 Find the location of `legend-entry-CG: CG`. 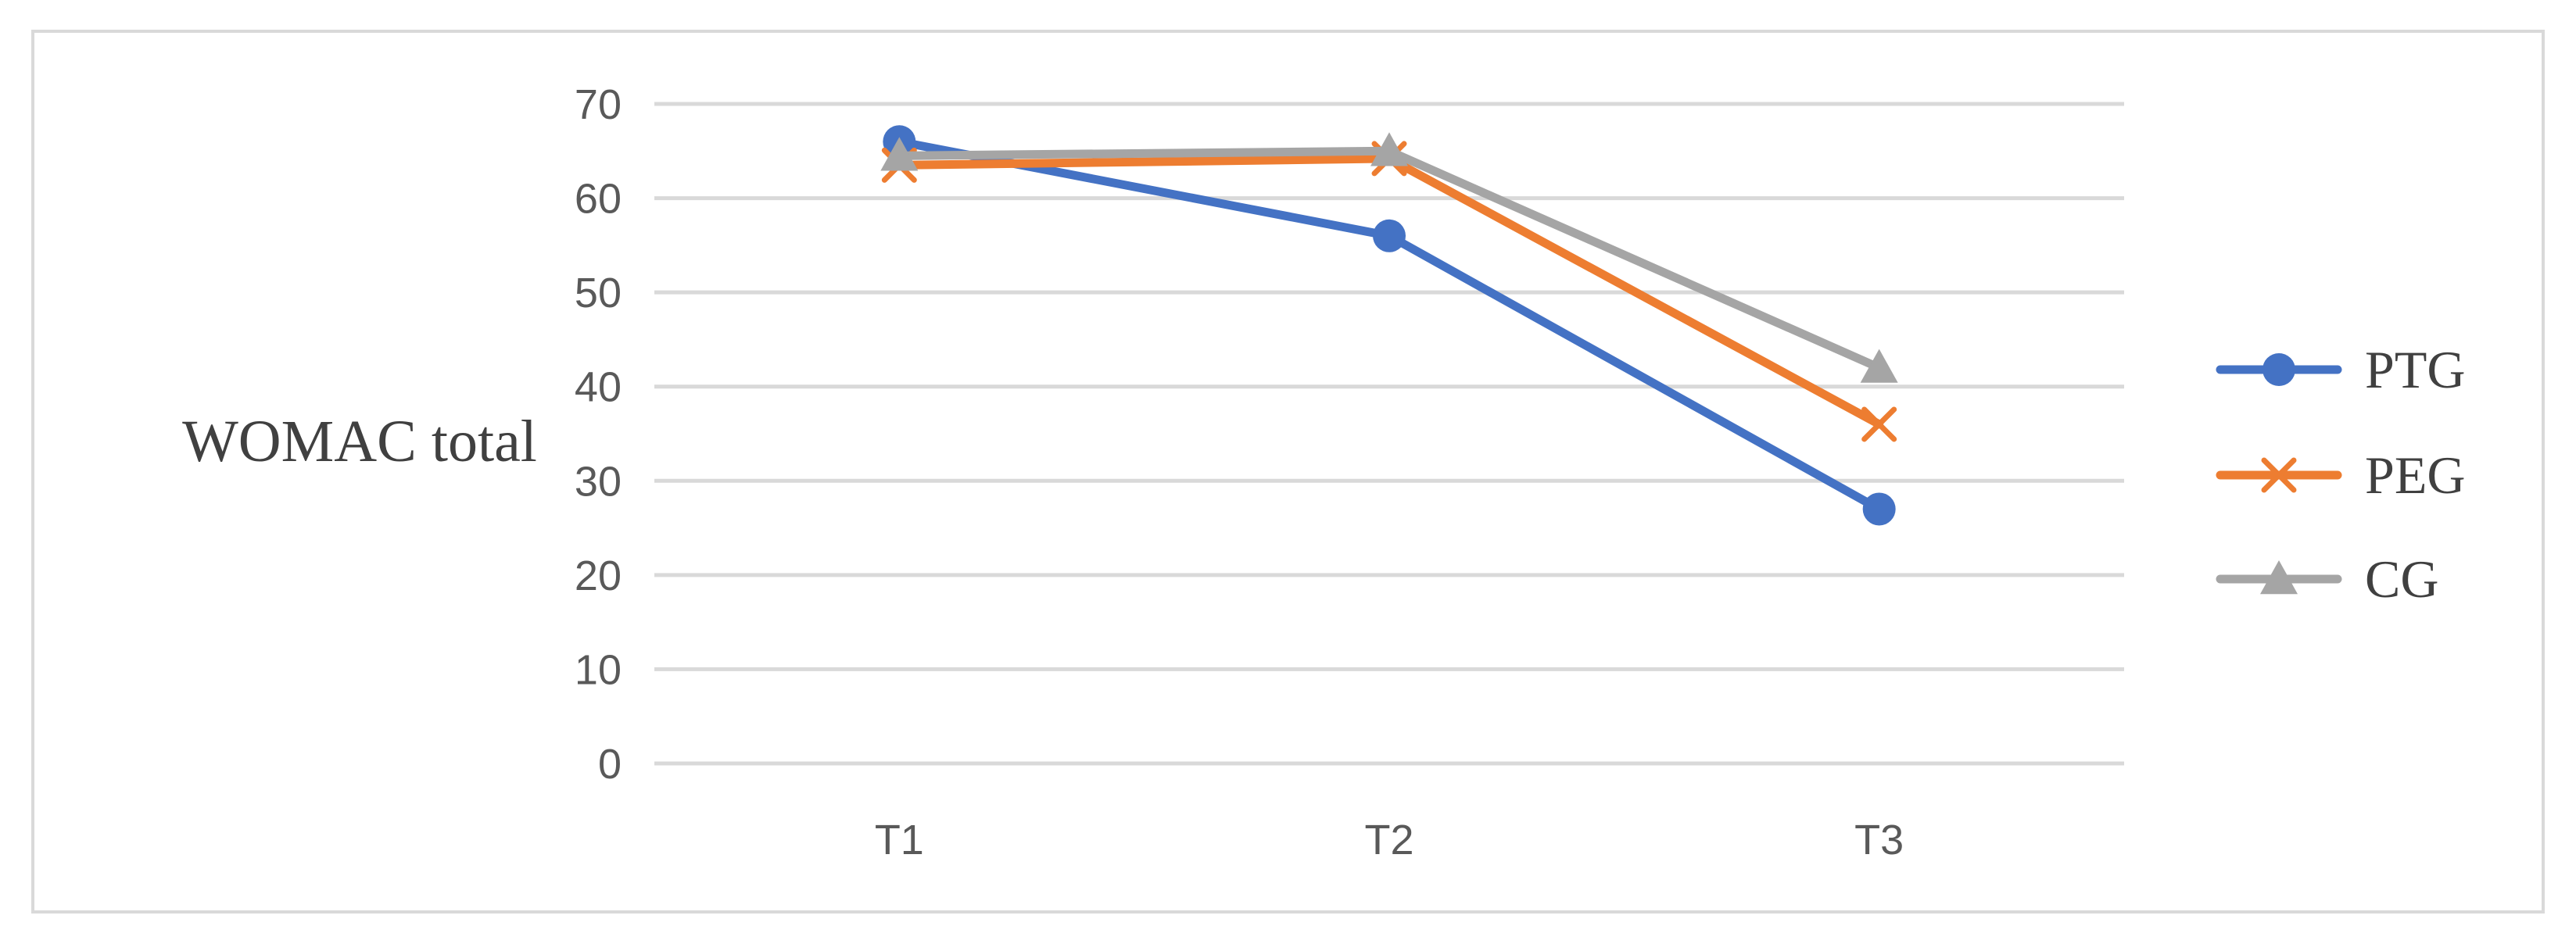

legend-entry-CG: CG is located at coordinates (2327, 579).